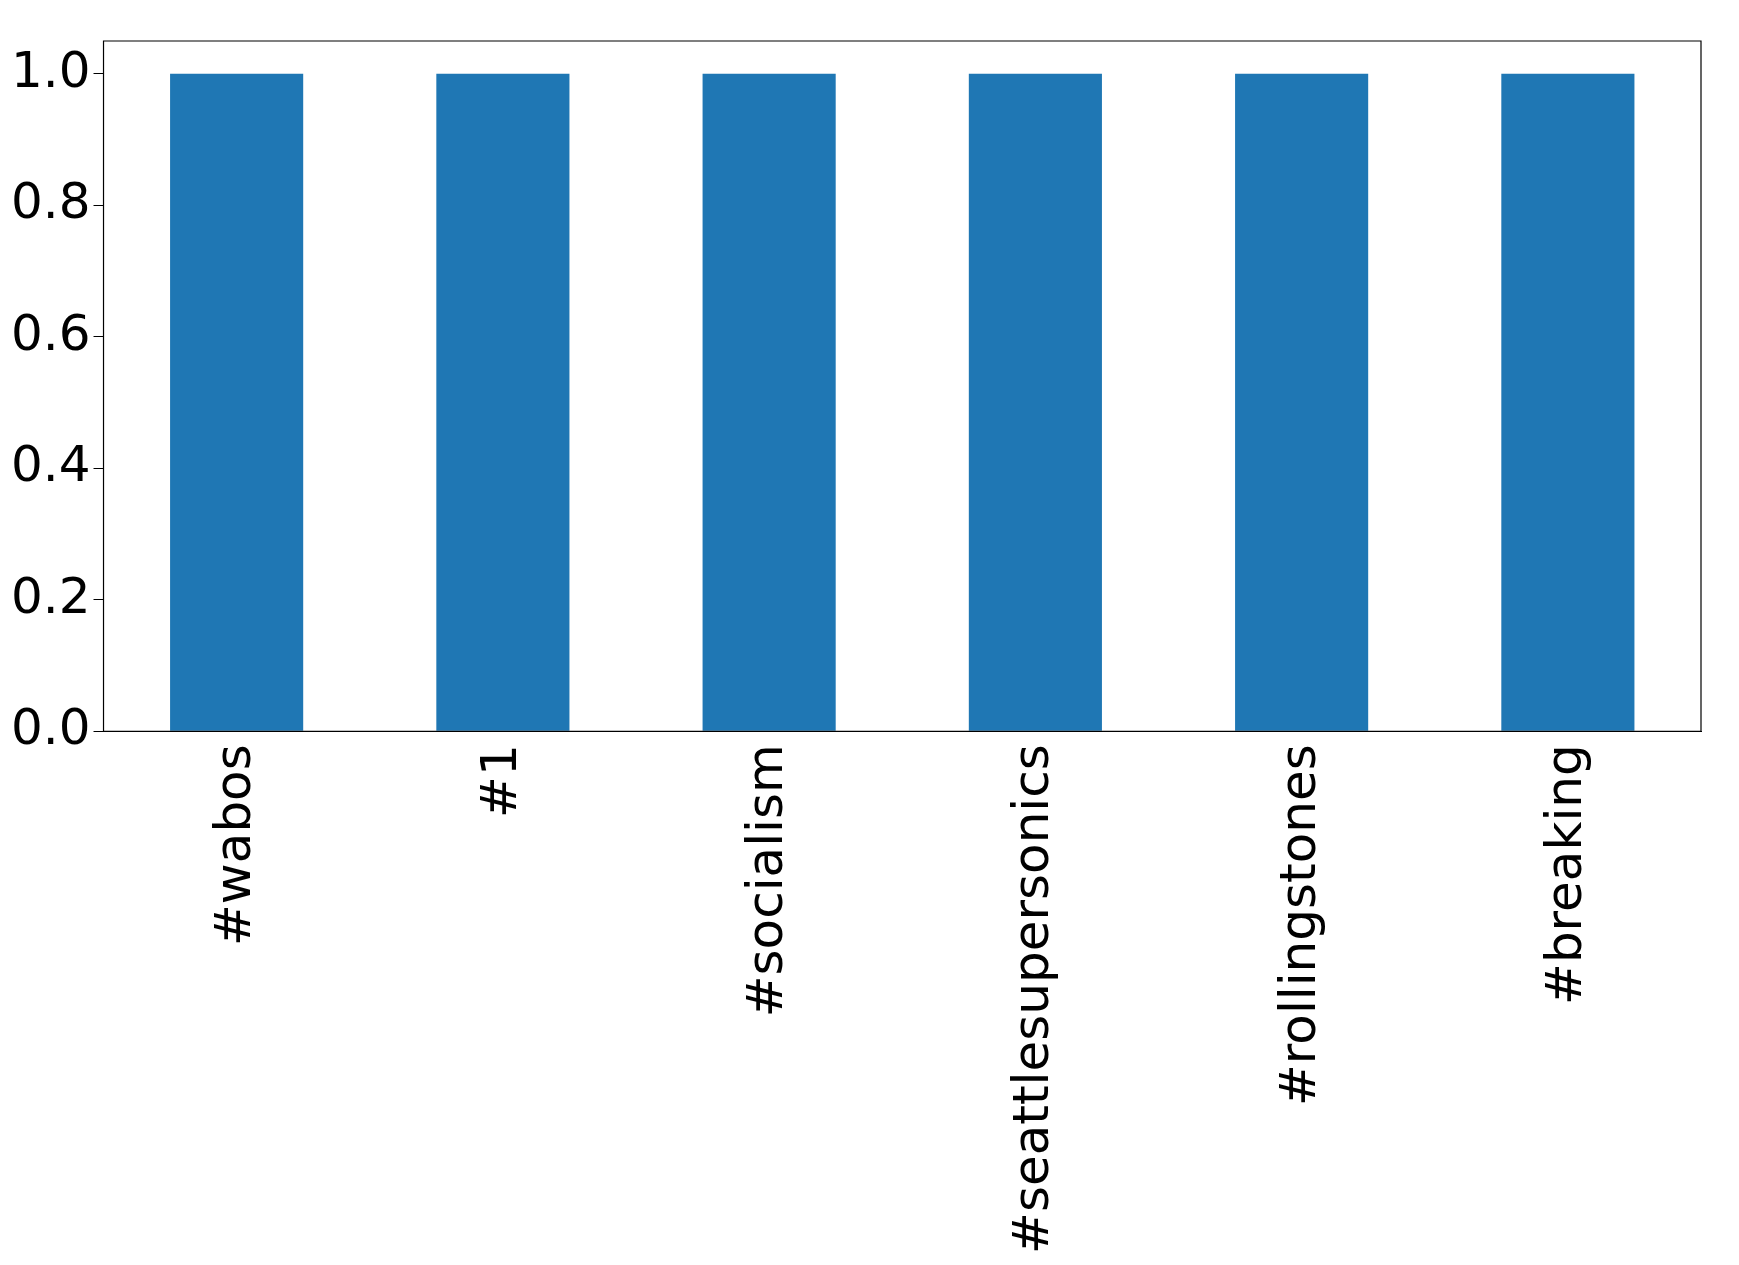 Image resolution: width=1739 pixels, height=1265 pixels. I want to click on x-tick-label: #breaking, so click(1563, 875).